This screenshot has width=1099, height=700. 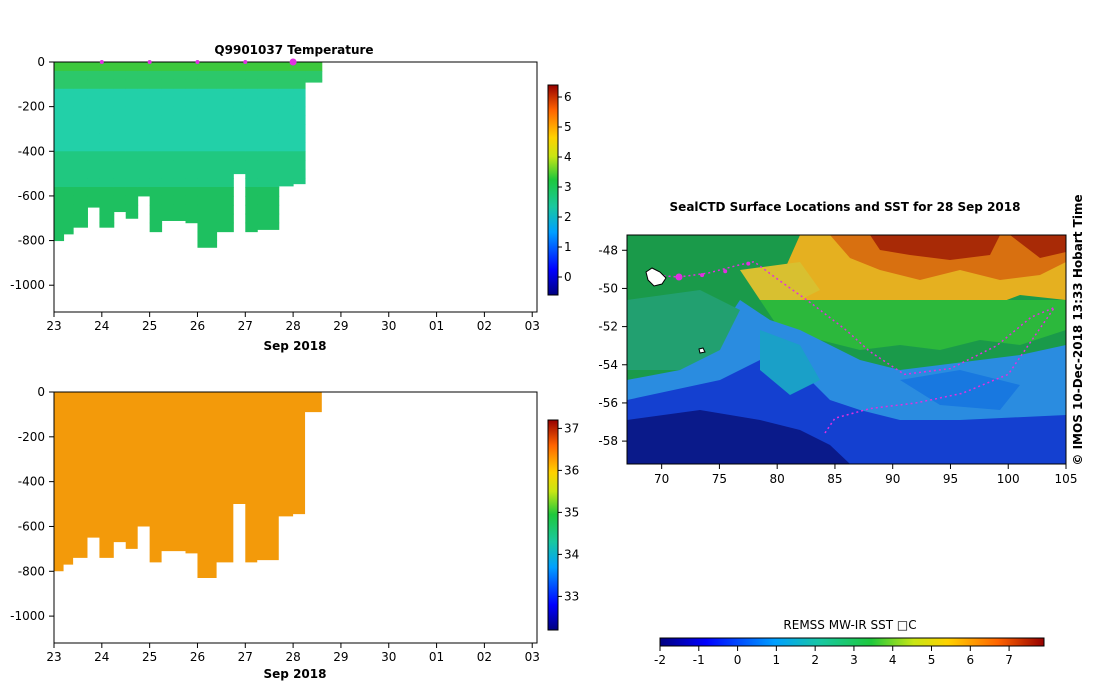 What do you see at coordinates (31, 151) in the screenshot?
I see `y-tick-label: -400` at bounding box center [31, 151].